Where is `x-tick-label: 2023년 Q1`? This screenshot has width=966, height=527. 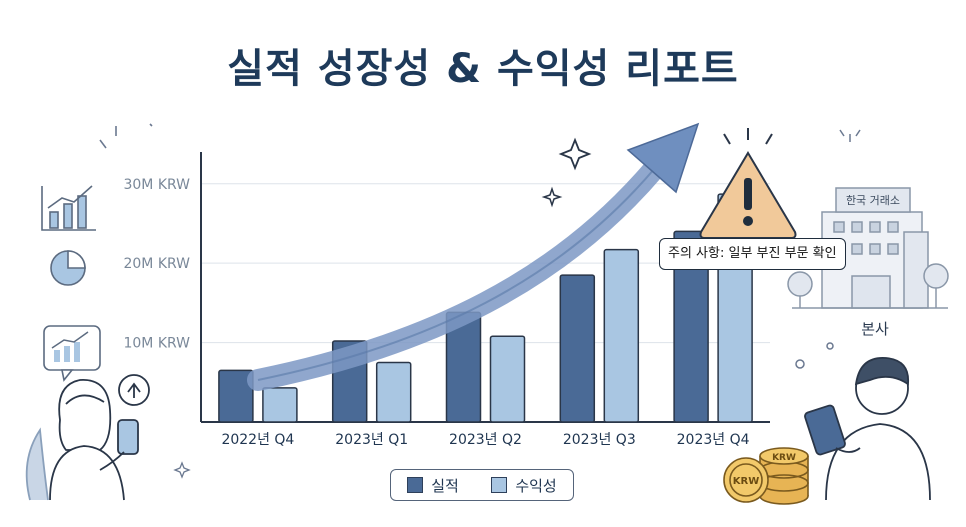 x-tick-label: 2023년 Q1 is located at coordinates (371, 440).